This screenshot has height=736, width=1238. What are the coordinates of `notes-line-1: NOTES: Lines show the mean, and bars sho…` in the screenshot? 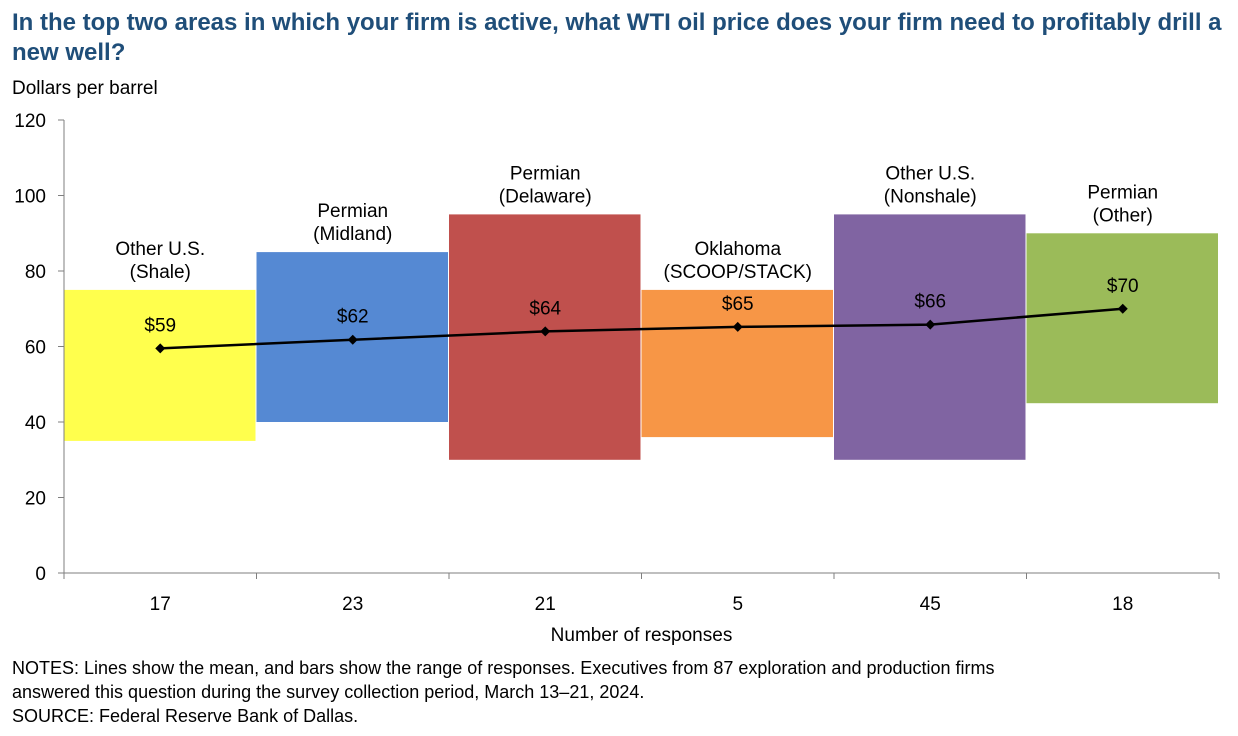 It's located at (503, 668).